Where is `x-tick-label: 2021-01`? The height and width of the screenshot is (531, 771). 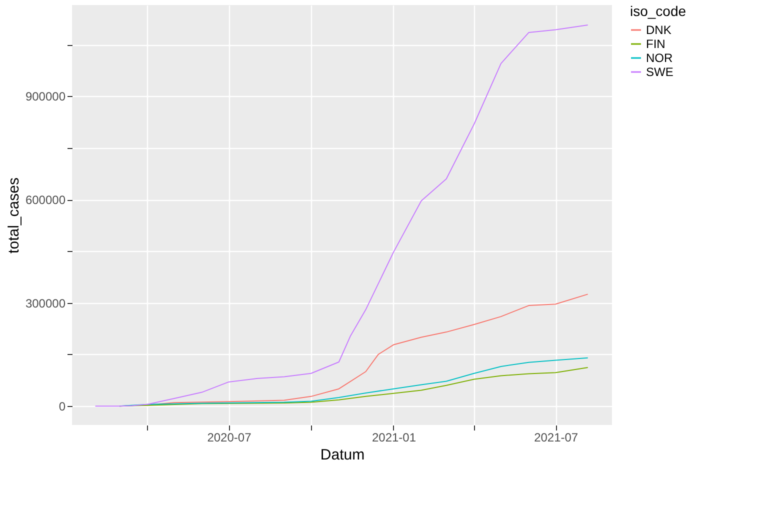 x-tick-label: 2021-01 is located at coordinates (394, 437).